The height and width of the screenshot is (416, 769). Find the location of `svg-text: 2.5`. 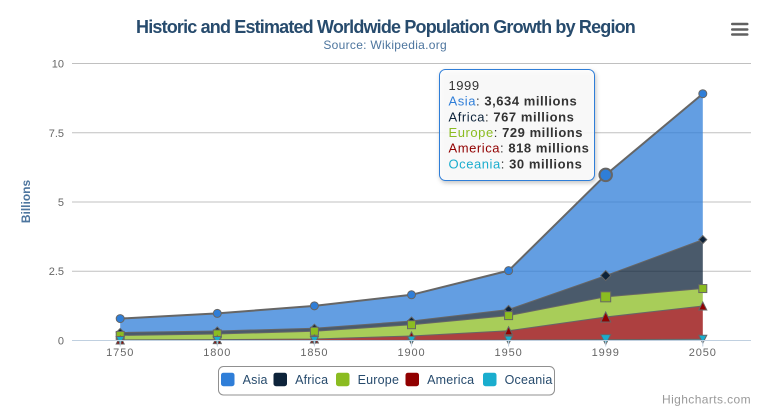

svg-text: 2.5 is located at coordinates (56, 272).